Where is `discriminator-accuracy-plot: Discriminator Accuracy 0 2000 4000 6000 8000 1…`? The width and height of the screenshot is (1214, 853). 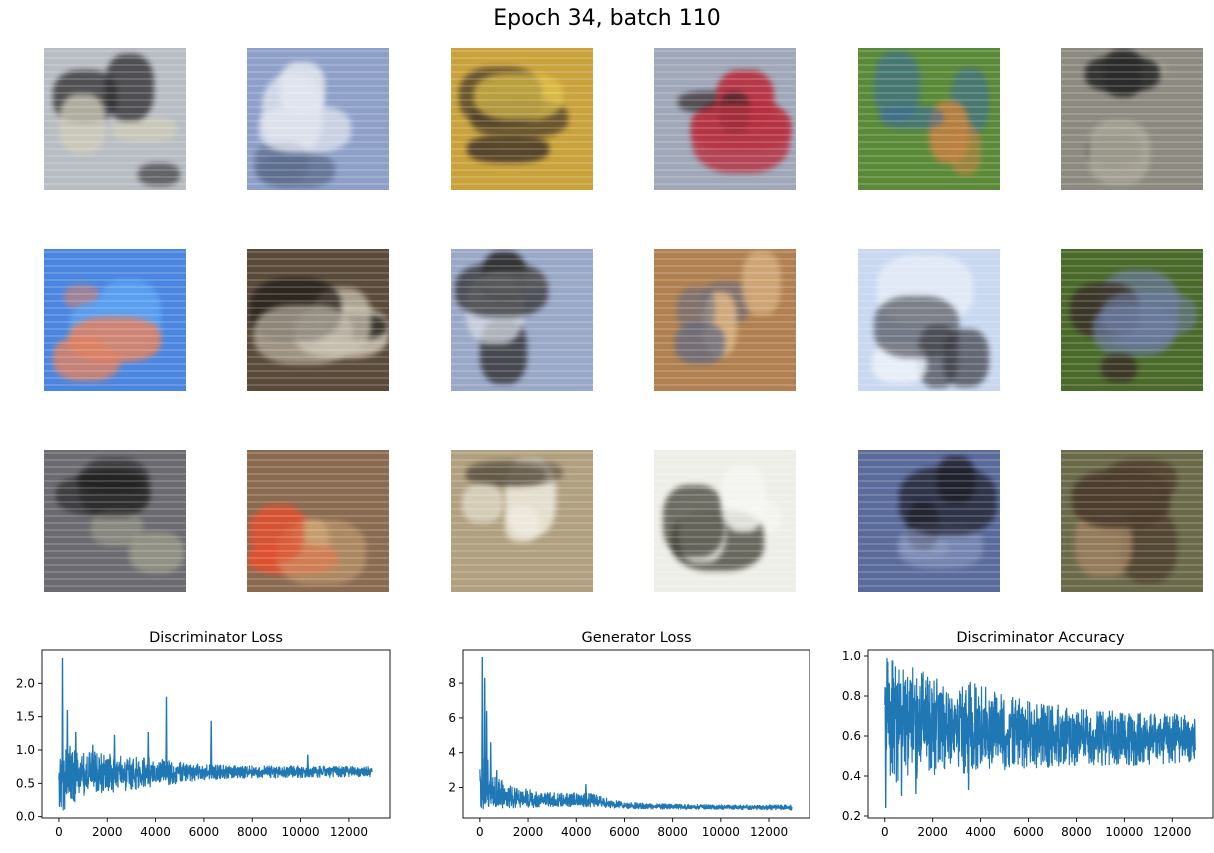 discriminator-accuracy-plot: Discriminator Accuracy 0 2000 4000 6000 8000 1… is located at coordinates (1028, 734).